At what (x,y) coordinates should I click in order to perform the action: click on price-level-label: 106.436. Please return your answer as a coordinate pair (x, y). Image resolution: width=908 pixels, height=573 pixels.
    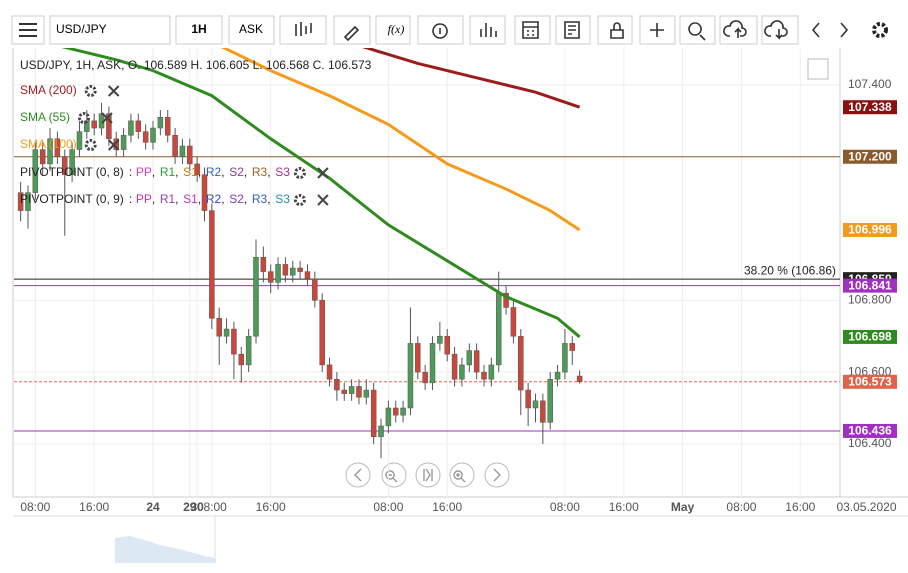
    Looking at the image, I should click on (870, 431).